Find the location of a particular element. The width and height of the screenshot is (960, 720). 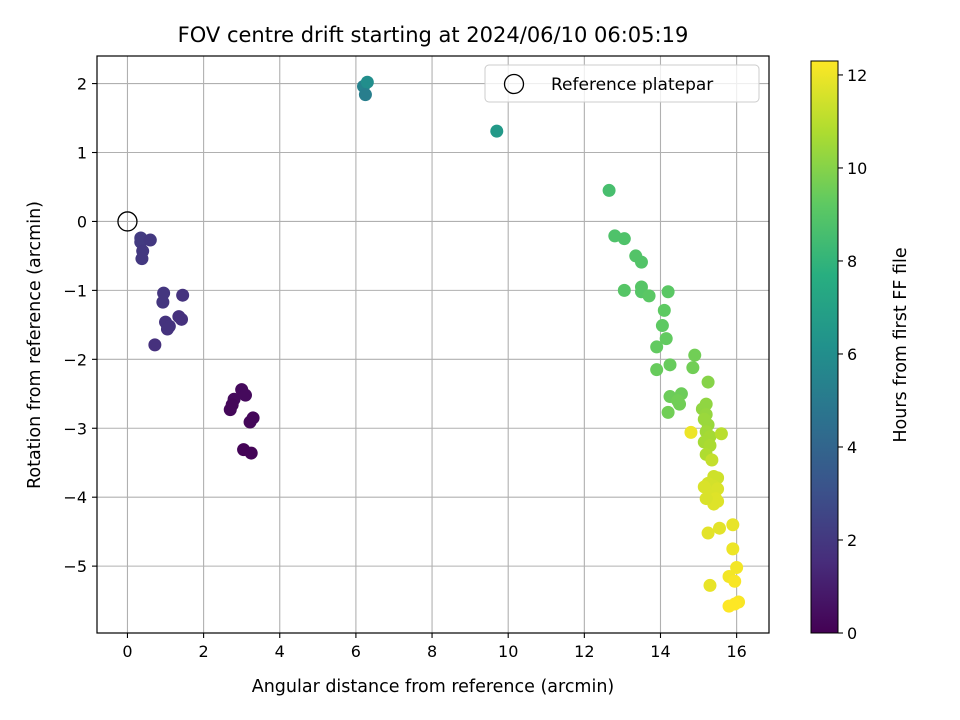

x-tick-label: 2 is located at coordinates (204, 651).